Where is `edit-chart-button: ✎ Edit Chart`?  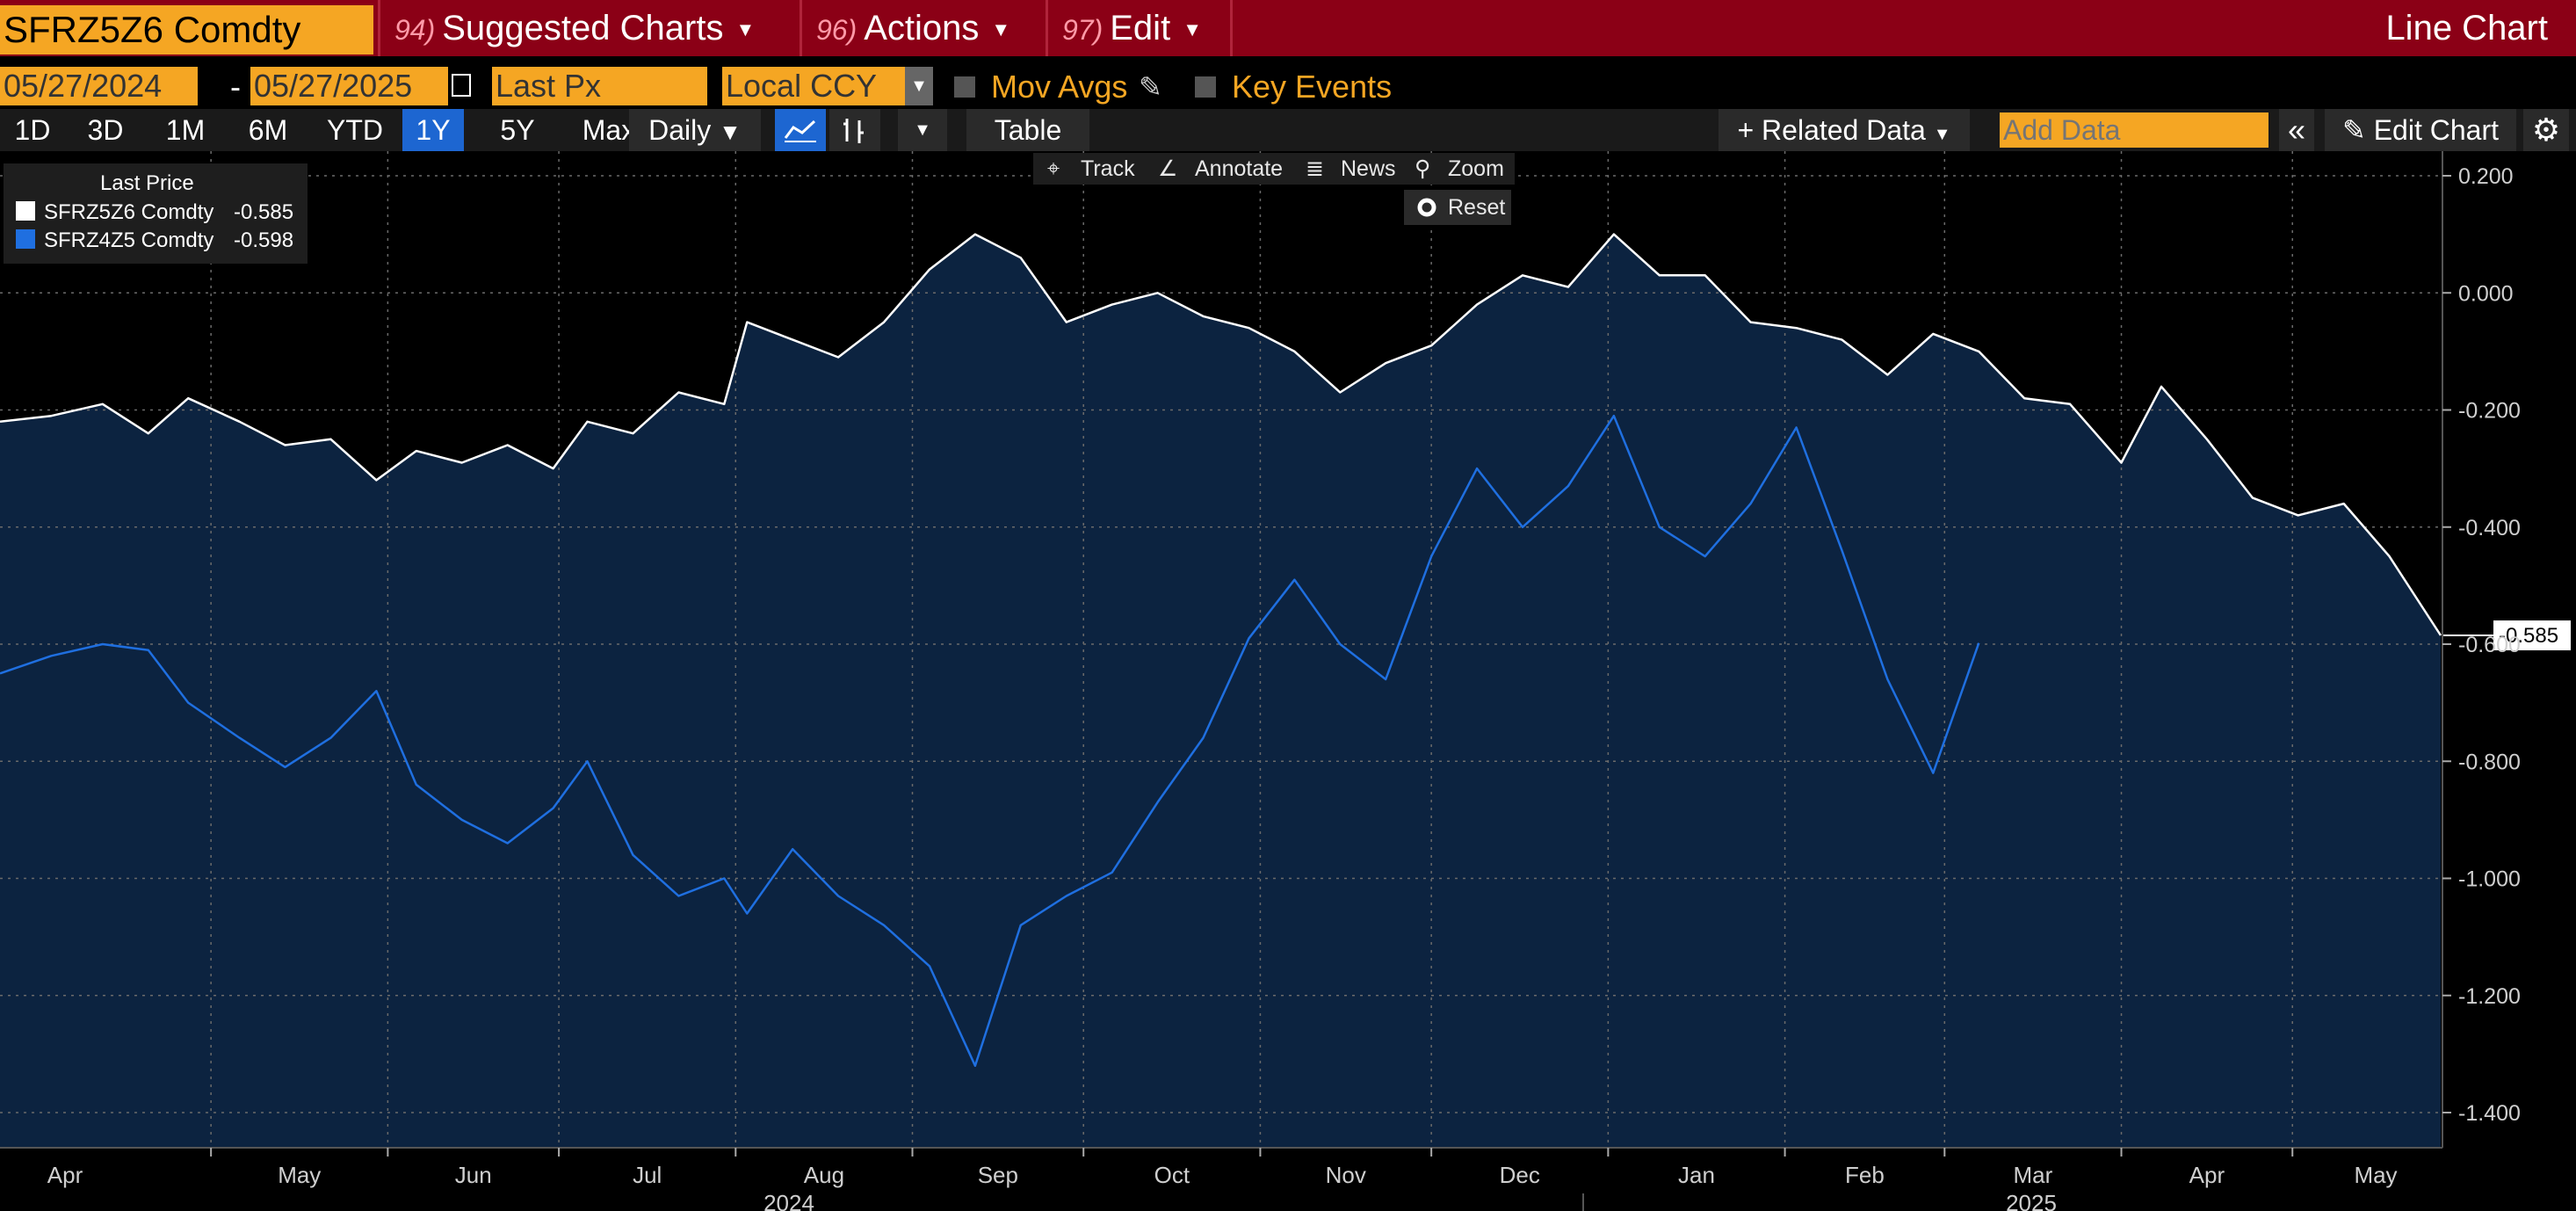
edit-chart-button: ✎ Edit Chart is located at coordinates (2420, 130).